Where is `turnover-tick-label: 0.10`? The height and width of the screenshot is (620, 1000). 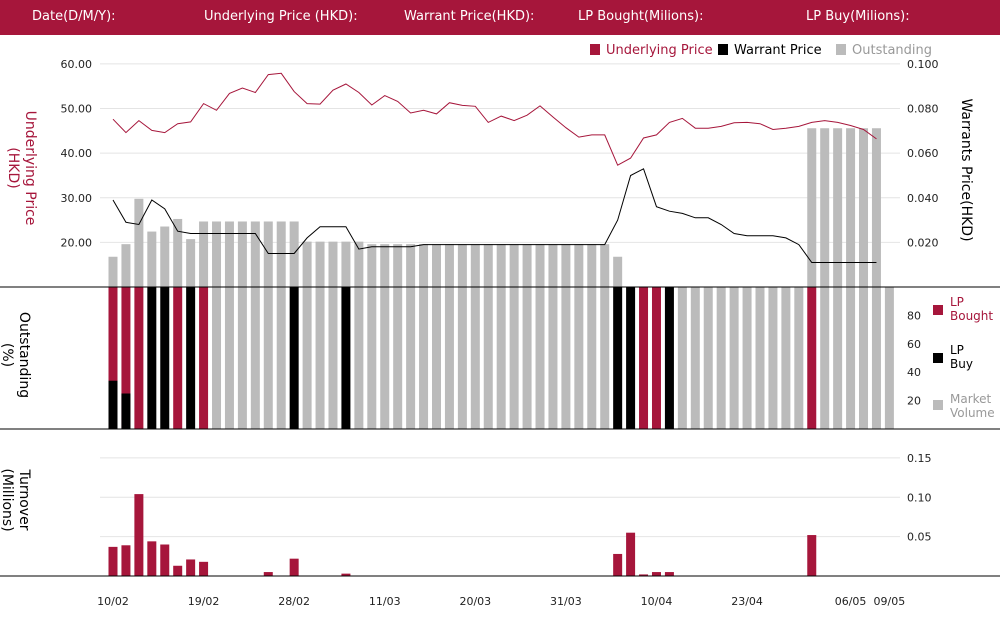
turnover-tick-label: 0.10 is located at coordinates (919, 497).